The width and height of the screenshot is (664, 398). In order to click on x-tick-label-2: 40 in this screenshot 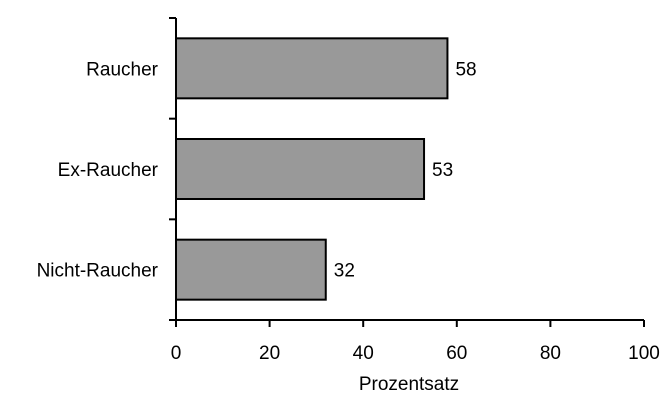, I will do `click(363, 353)`.